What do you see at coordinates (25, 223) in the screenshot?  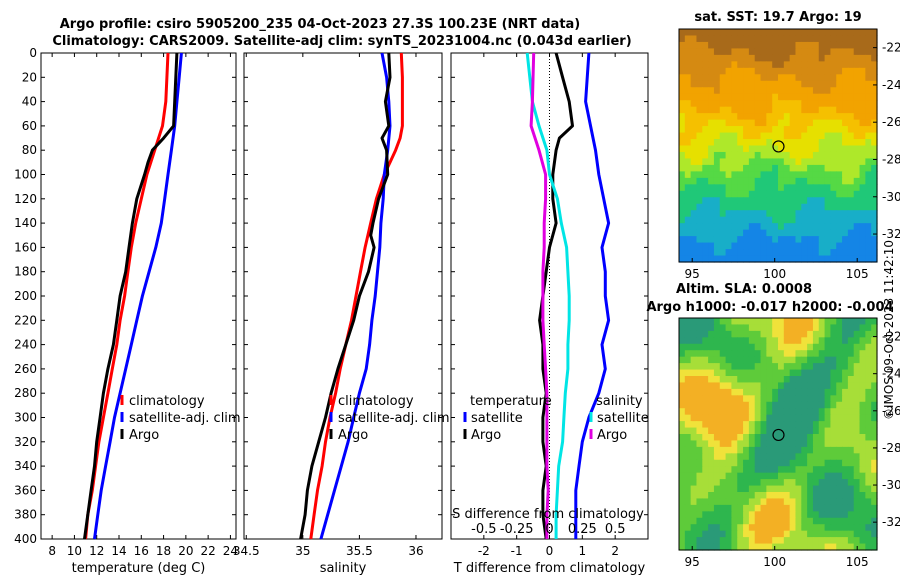 I see `ytick-label: 140` at bounding box center [25, 223].